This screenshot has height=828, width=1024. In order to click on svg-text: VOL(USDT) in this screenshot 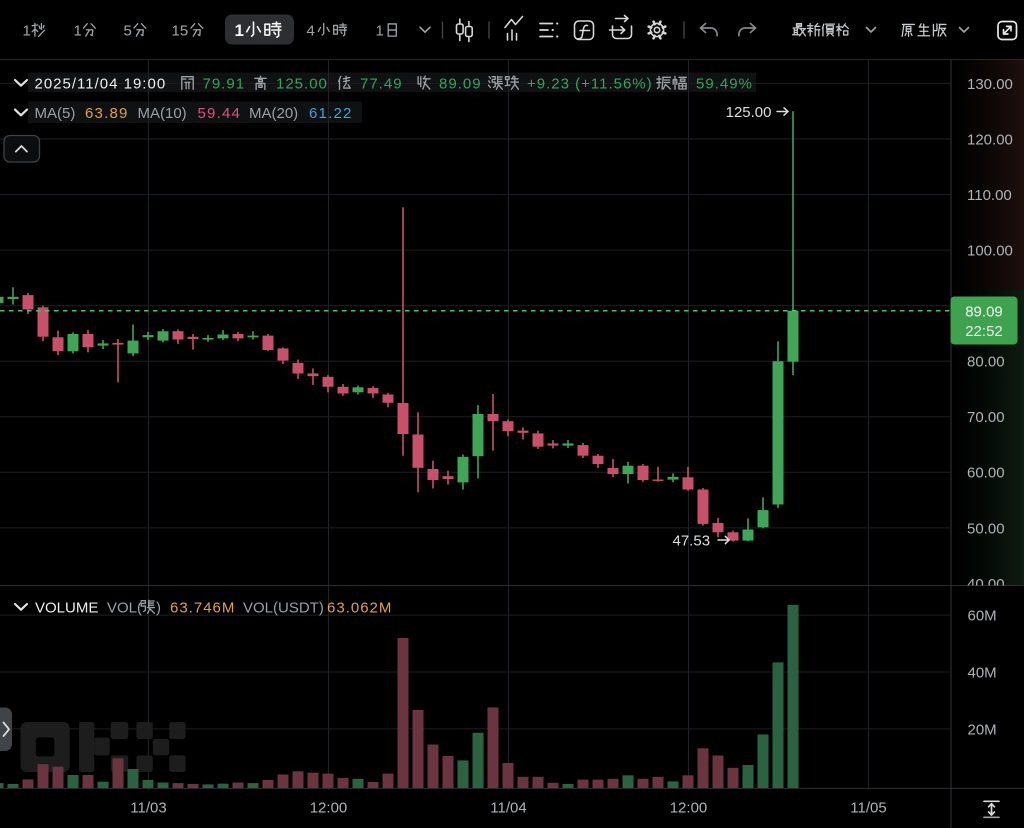, I will do `click(283, 607)`.